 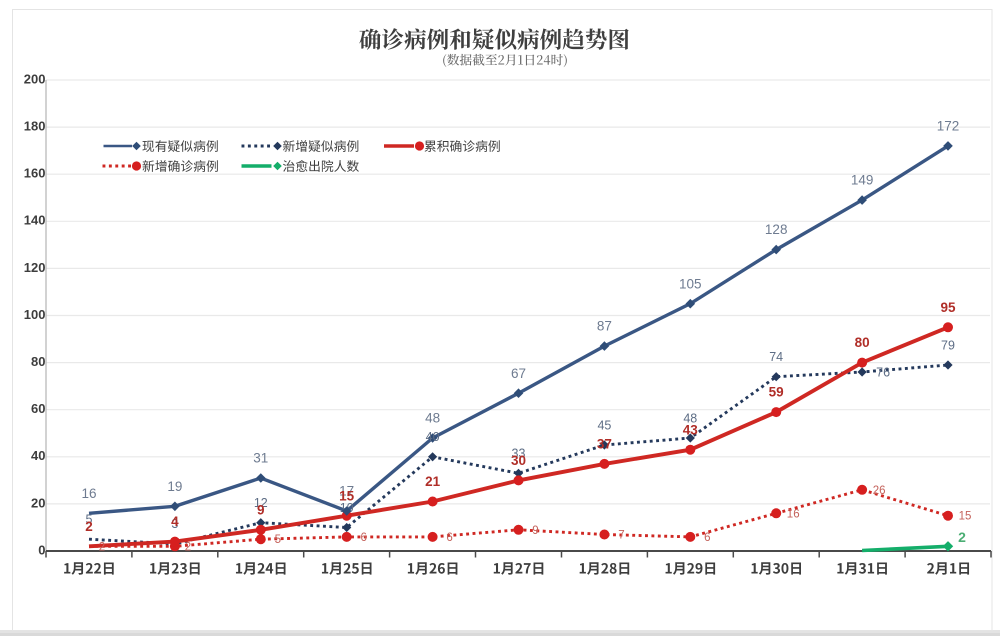 What do you see at coordinates (604, 425) in the screenshot?
I see `svg-text: 45` at bounding box center [604, 425].